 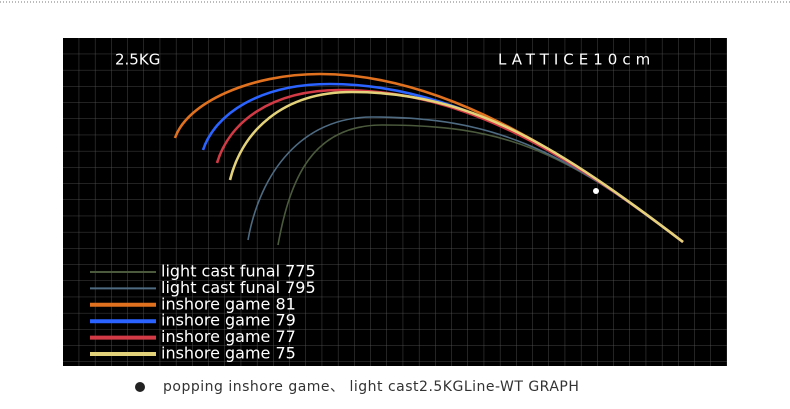 I want to click on legend-label: light cast funal 775, so click(x=238, y=271).